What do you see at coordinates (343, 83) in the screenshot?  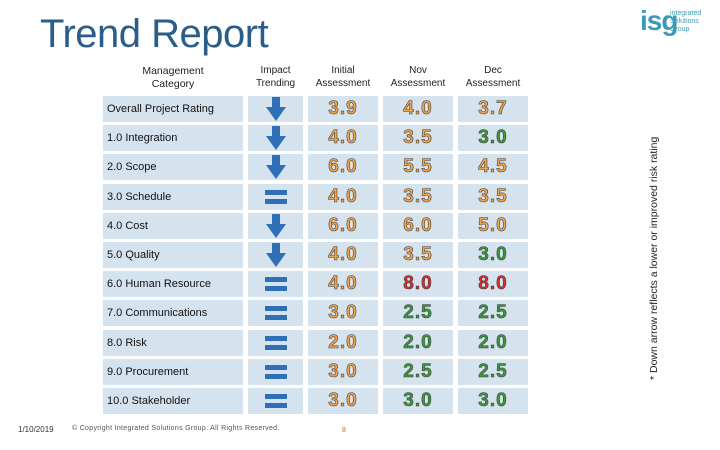 I see `header-initial-line-2: Assessment` at bounding box center [343, 83].